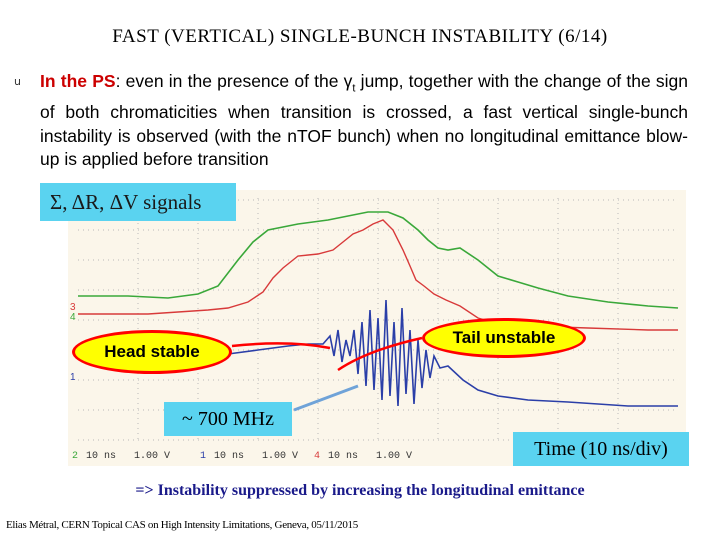  What do you see at coordinates (229, 456) in the screenshot?
I see `status-ch1-time: 10 ns` at bounding box center [229, 456].